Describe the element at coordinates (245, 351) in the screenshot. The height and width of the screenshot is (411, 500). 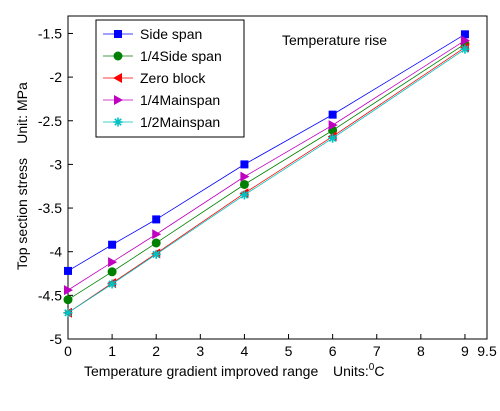
I see `x-tick-label: 4` at that location.